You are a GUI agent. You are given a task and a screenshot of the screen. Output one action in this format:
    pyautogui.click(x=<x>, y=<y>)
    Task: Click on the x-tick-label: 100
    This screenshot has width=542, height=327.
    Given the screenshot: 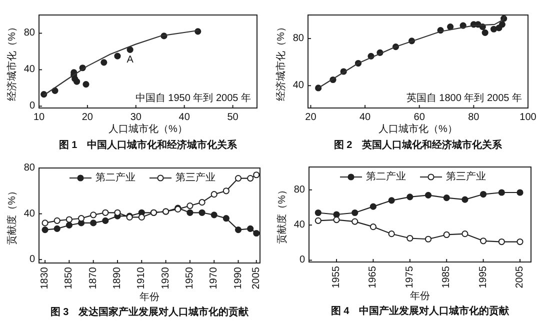 What is the action you would take?
    pyautogui.click(x=528, y=117)
    